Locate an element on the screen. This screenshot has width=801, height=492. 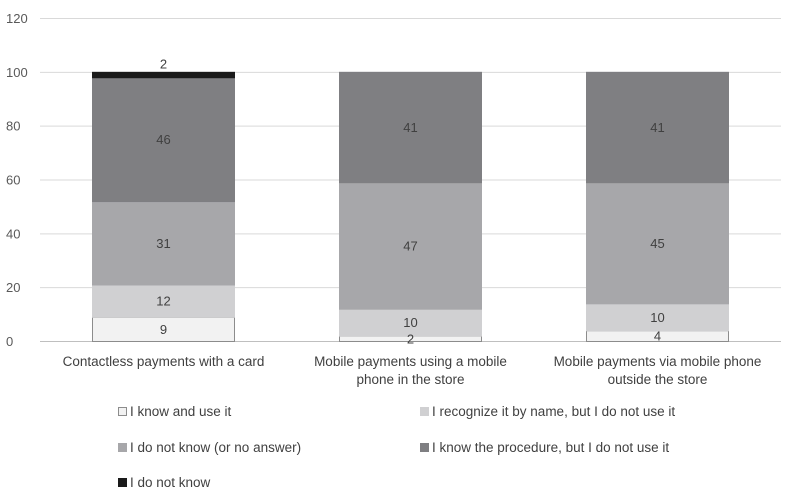
data-label: 45 is located at coordinates (657, 243).